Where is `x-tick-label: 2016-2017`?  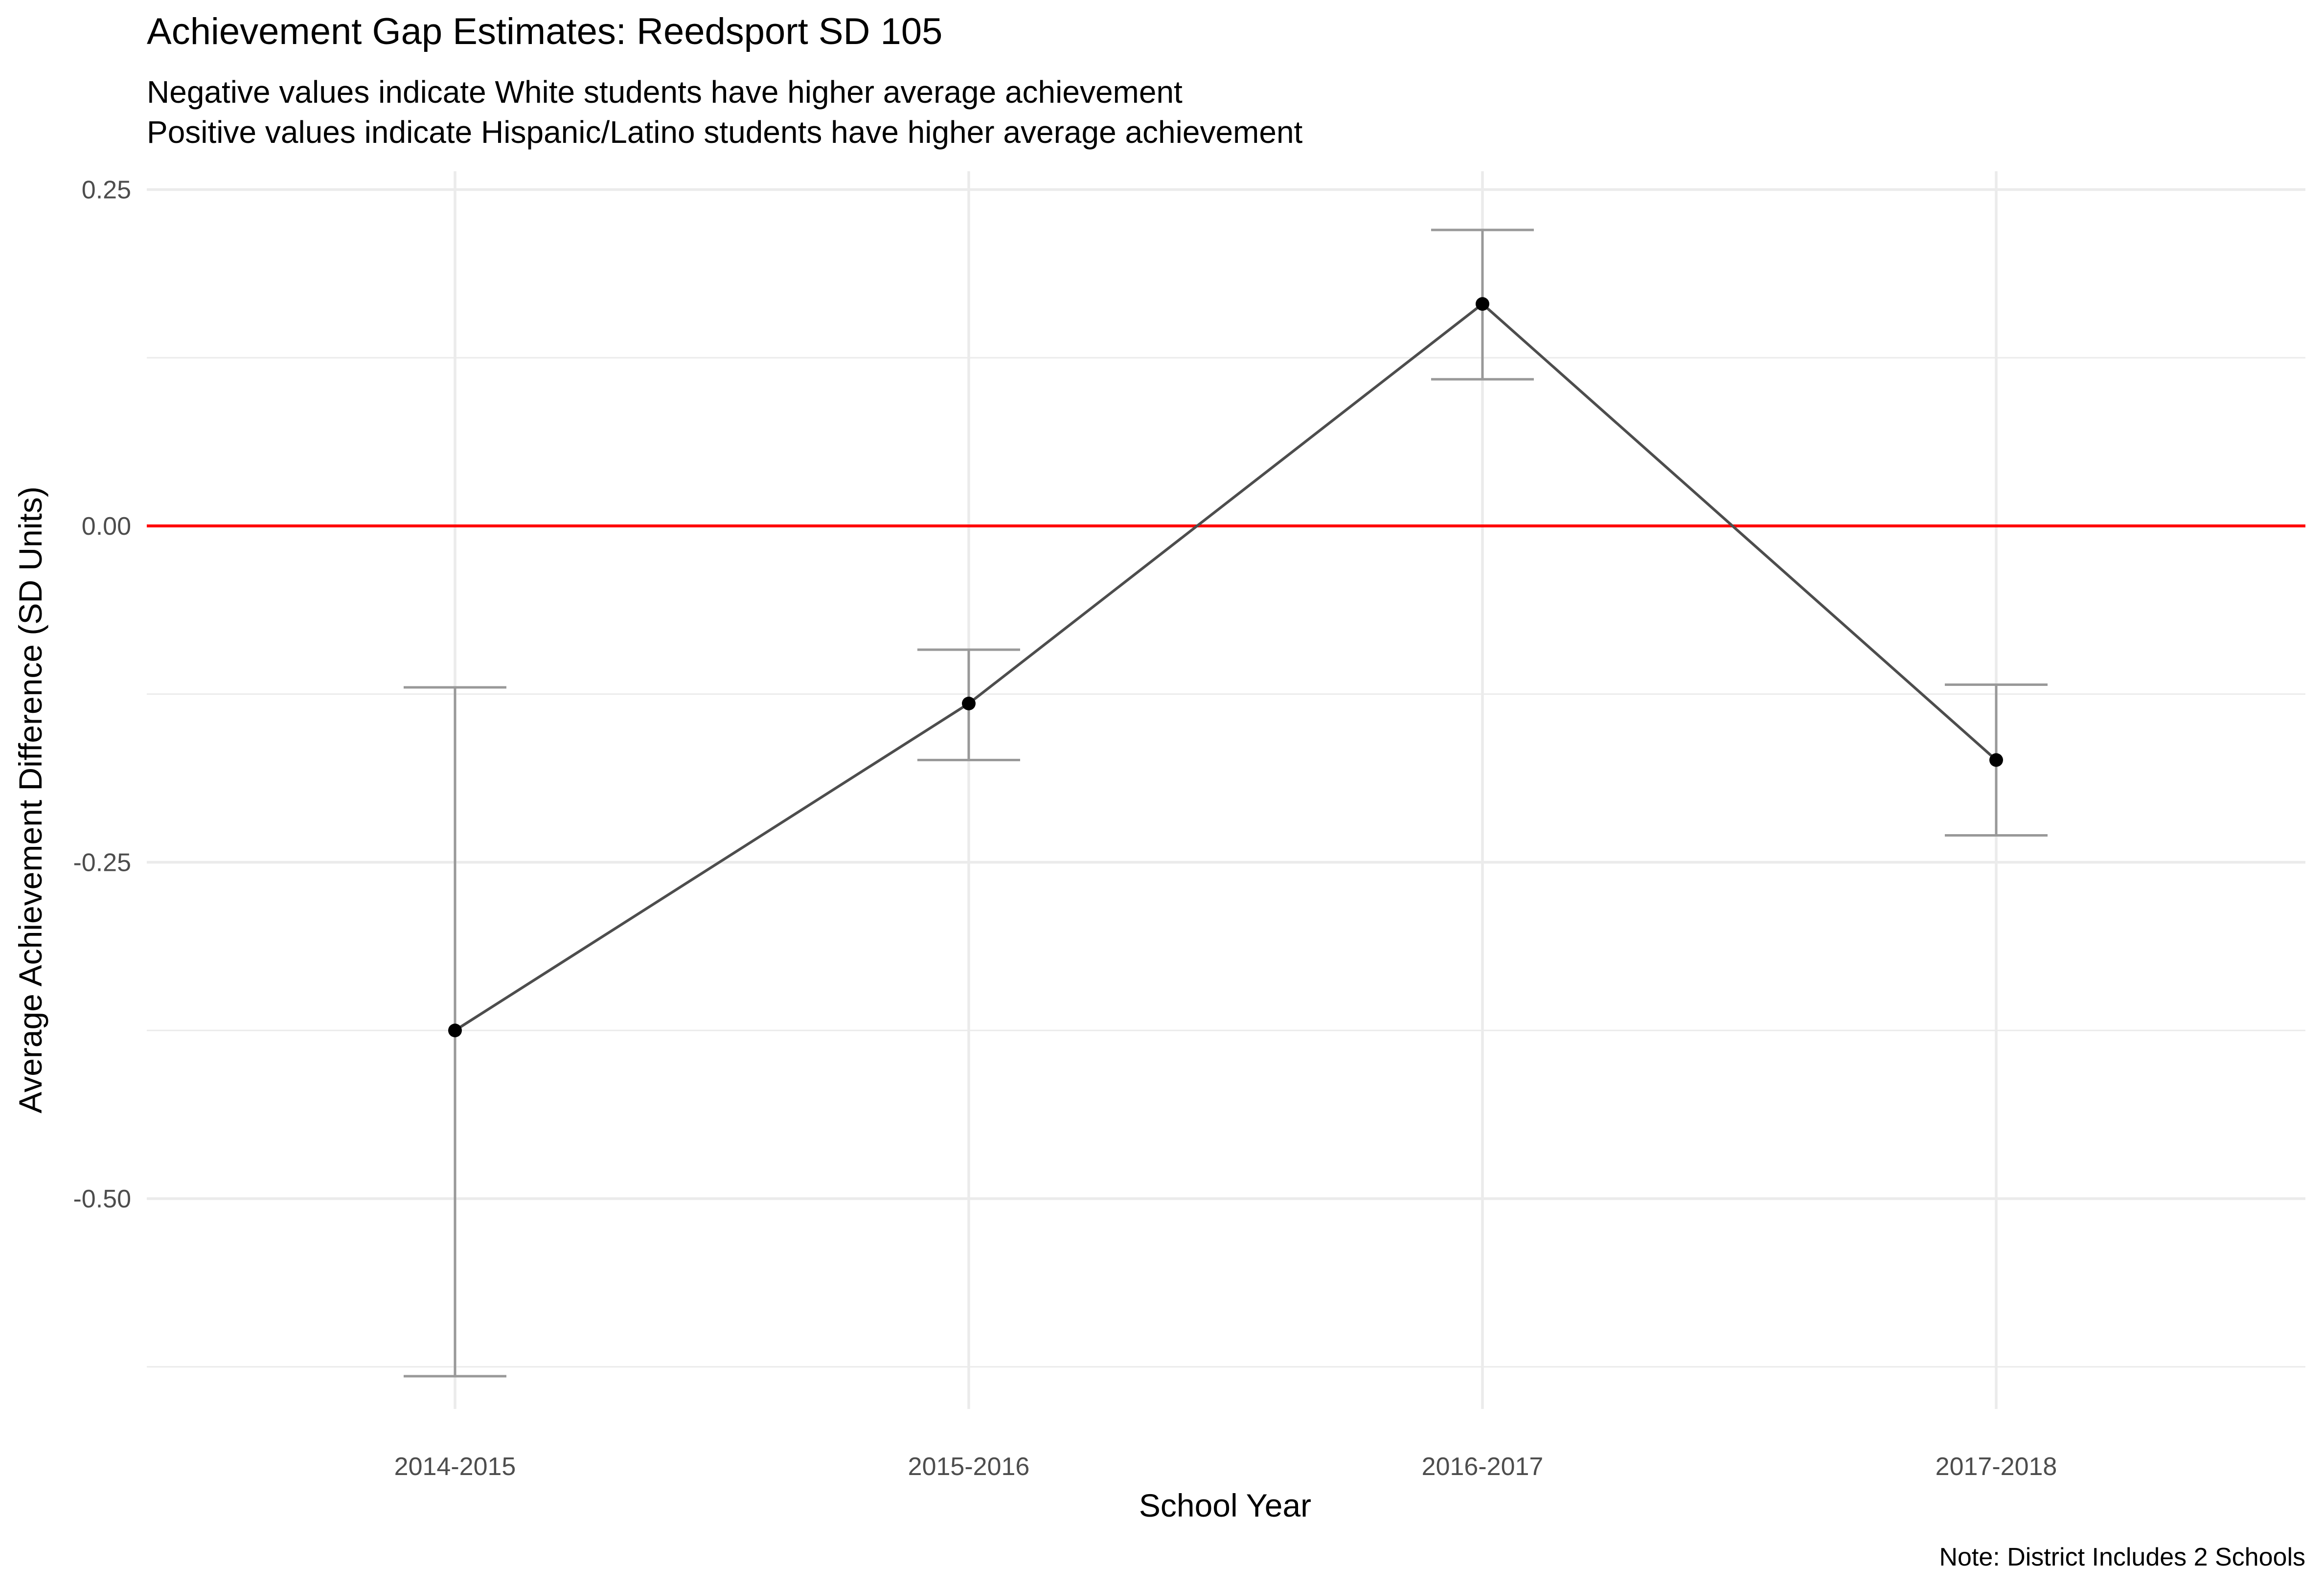 x-tick-label: 2016-2017 is located at coordinates (1483, 1467).